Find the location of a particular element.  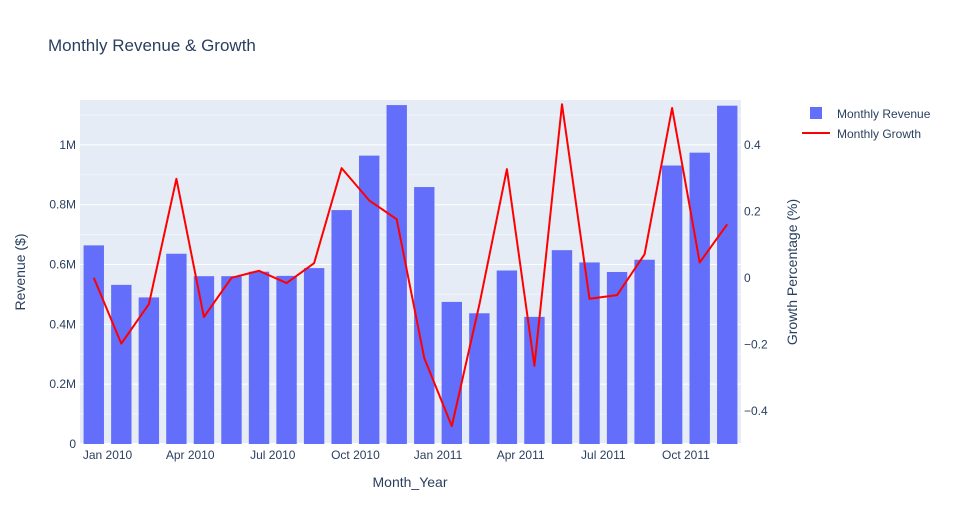

legend-label-monthly-revenue: Monthly Revenue is located at coordinates (884, 114).